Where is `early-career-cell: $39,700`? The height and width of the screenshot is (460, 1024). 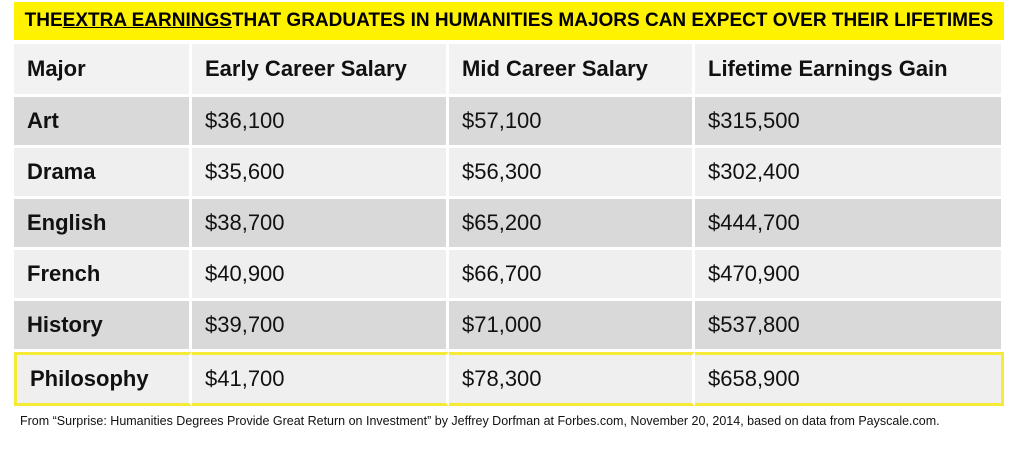
early-career-cell: $39,700 is located at coordinates (320, 326).